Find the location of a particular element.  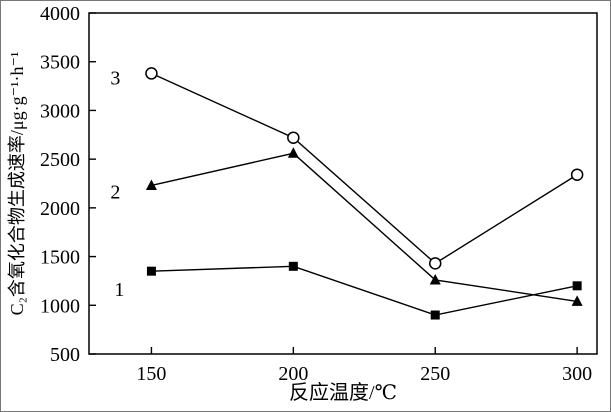

y-tick-label: 3000 is located at coordinates (60, 111).